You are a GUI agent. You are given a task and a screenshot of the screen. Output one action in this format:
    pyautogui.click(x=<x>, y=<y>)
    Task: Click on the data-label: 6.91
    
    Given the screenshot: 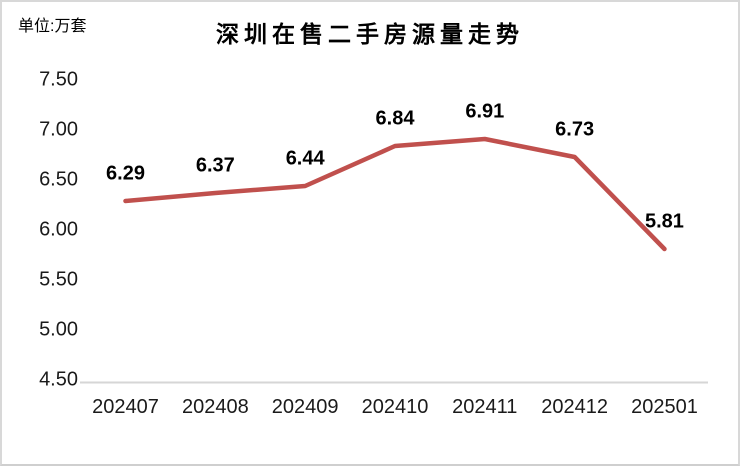 What is the action you would take?
    pyautogui.click(x=485, y=111)
    